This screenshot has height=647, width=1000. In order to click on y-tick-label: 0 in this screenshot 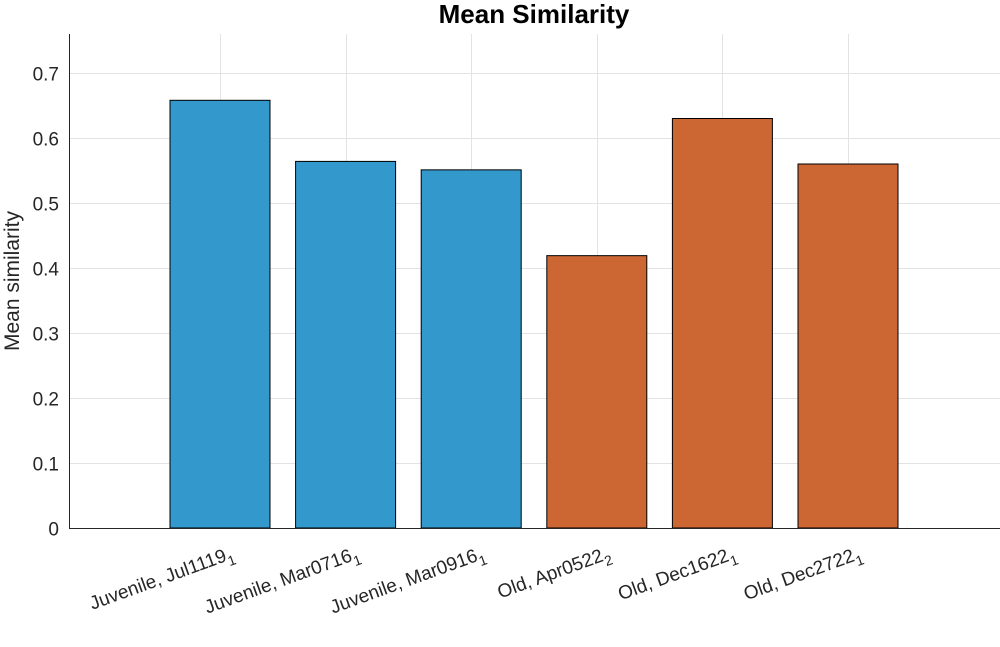, I will do `click(53, 530)`.